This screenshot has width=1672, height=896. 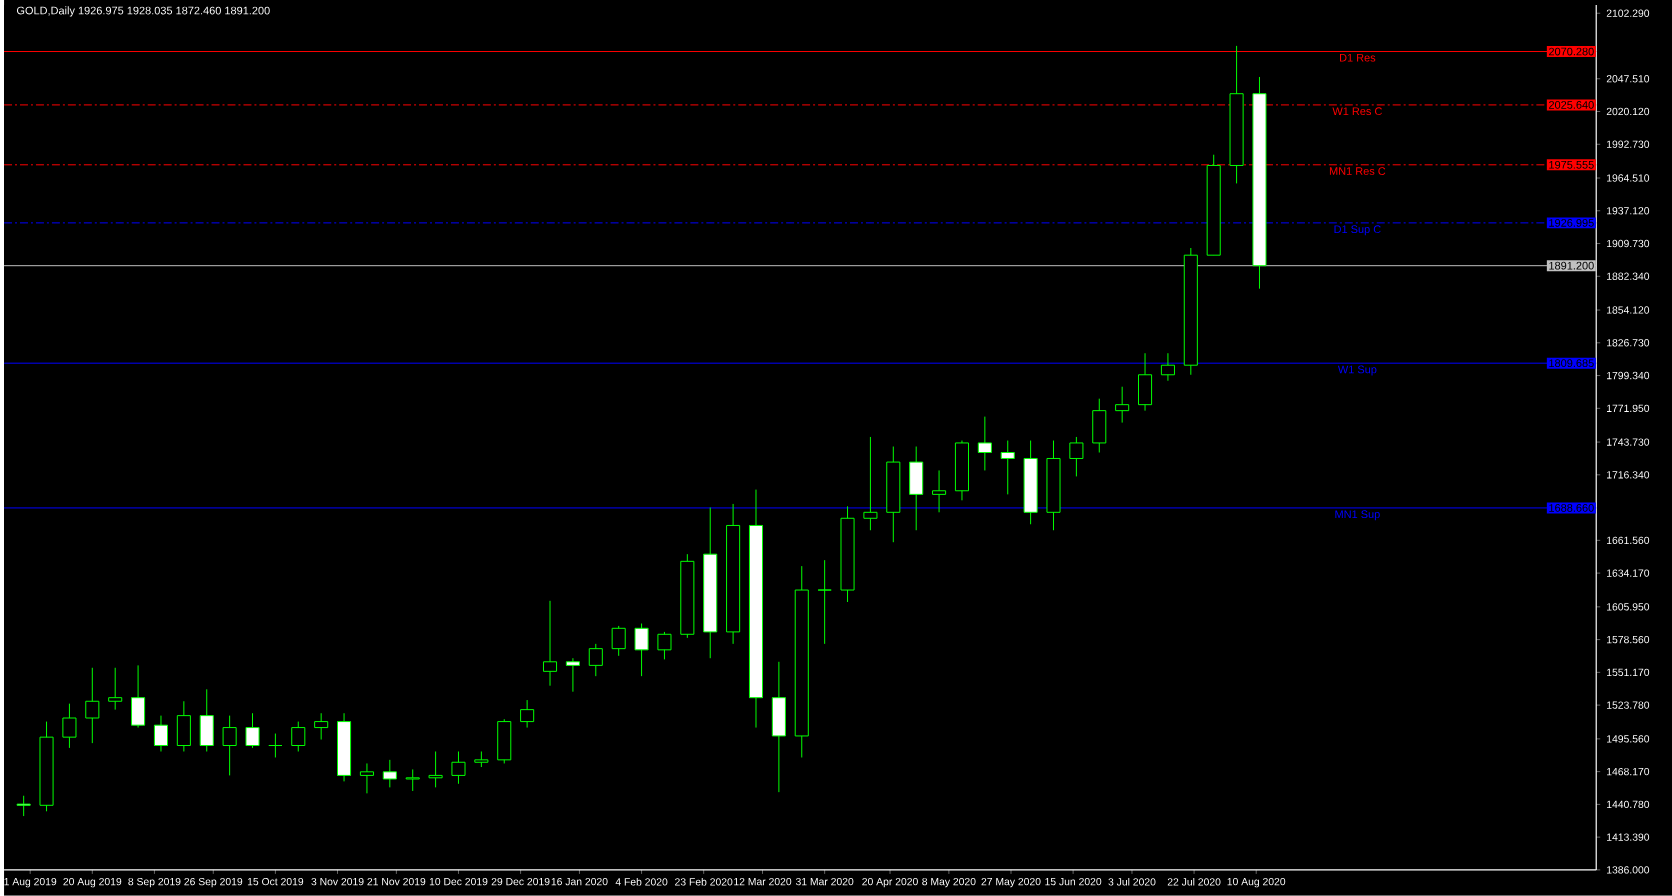 I want to click on chart-title: GOLD,Daily 1926.975 1928.035 1872.460 1891.200, so click(x=143, y=11).